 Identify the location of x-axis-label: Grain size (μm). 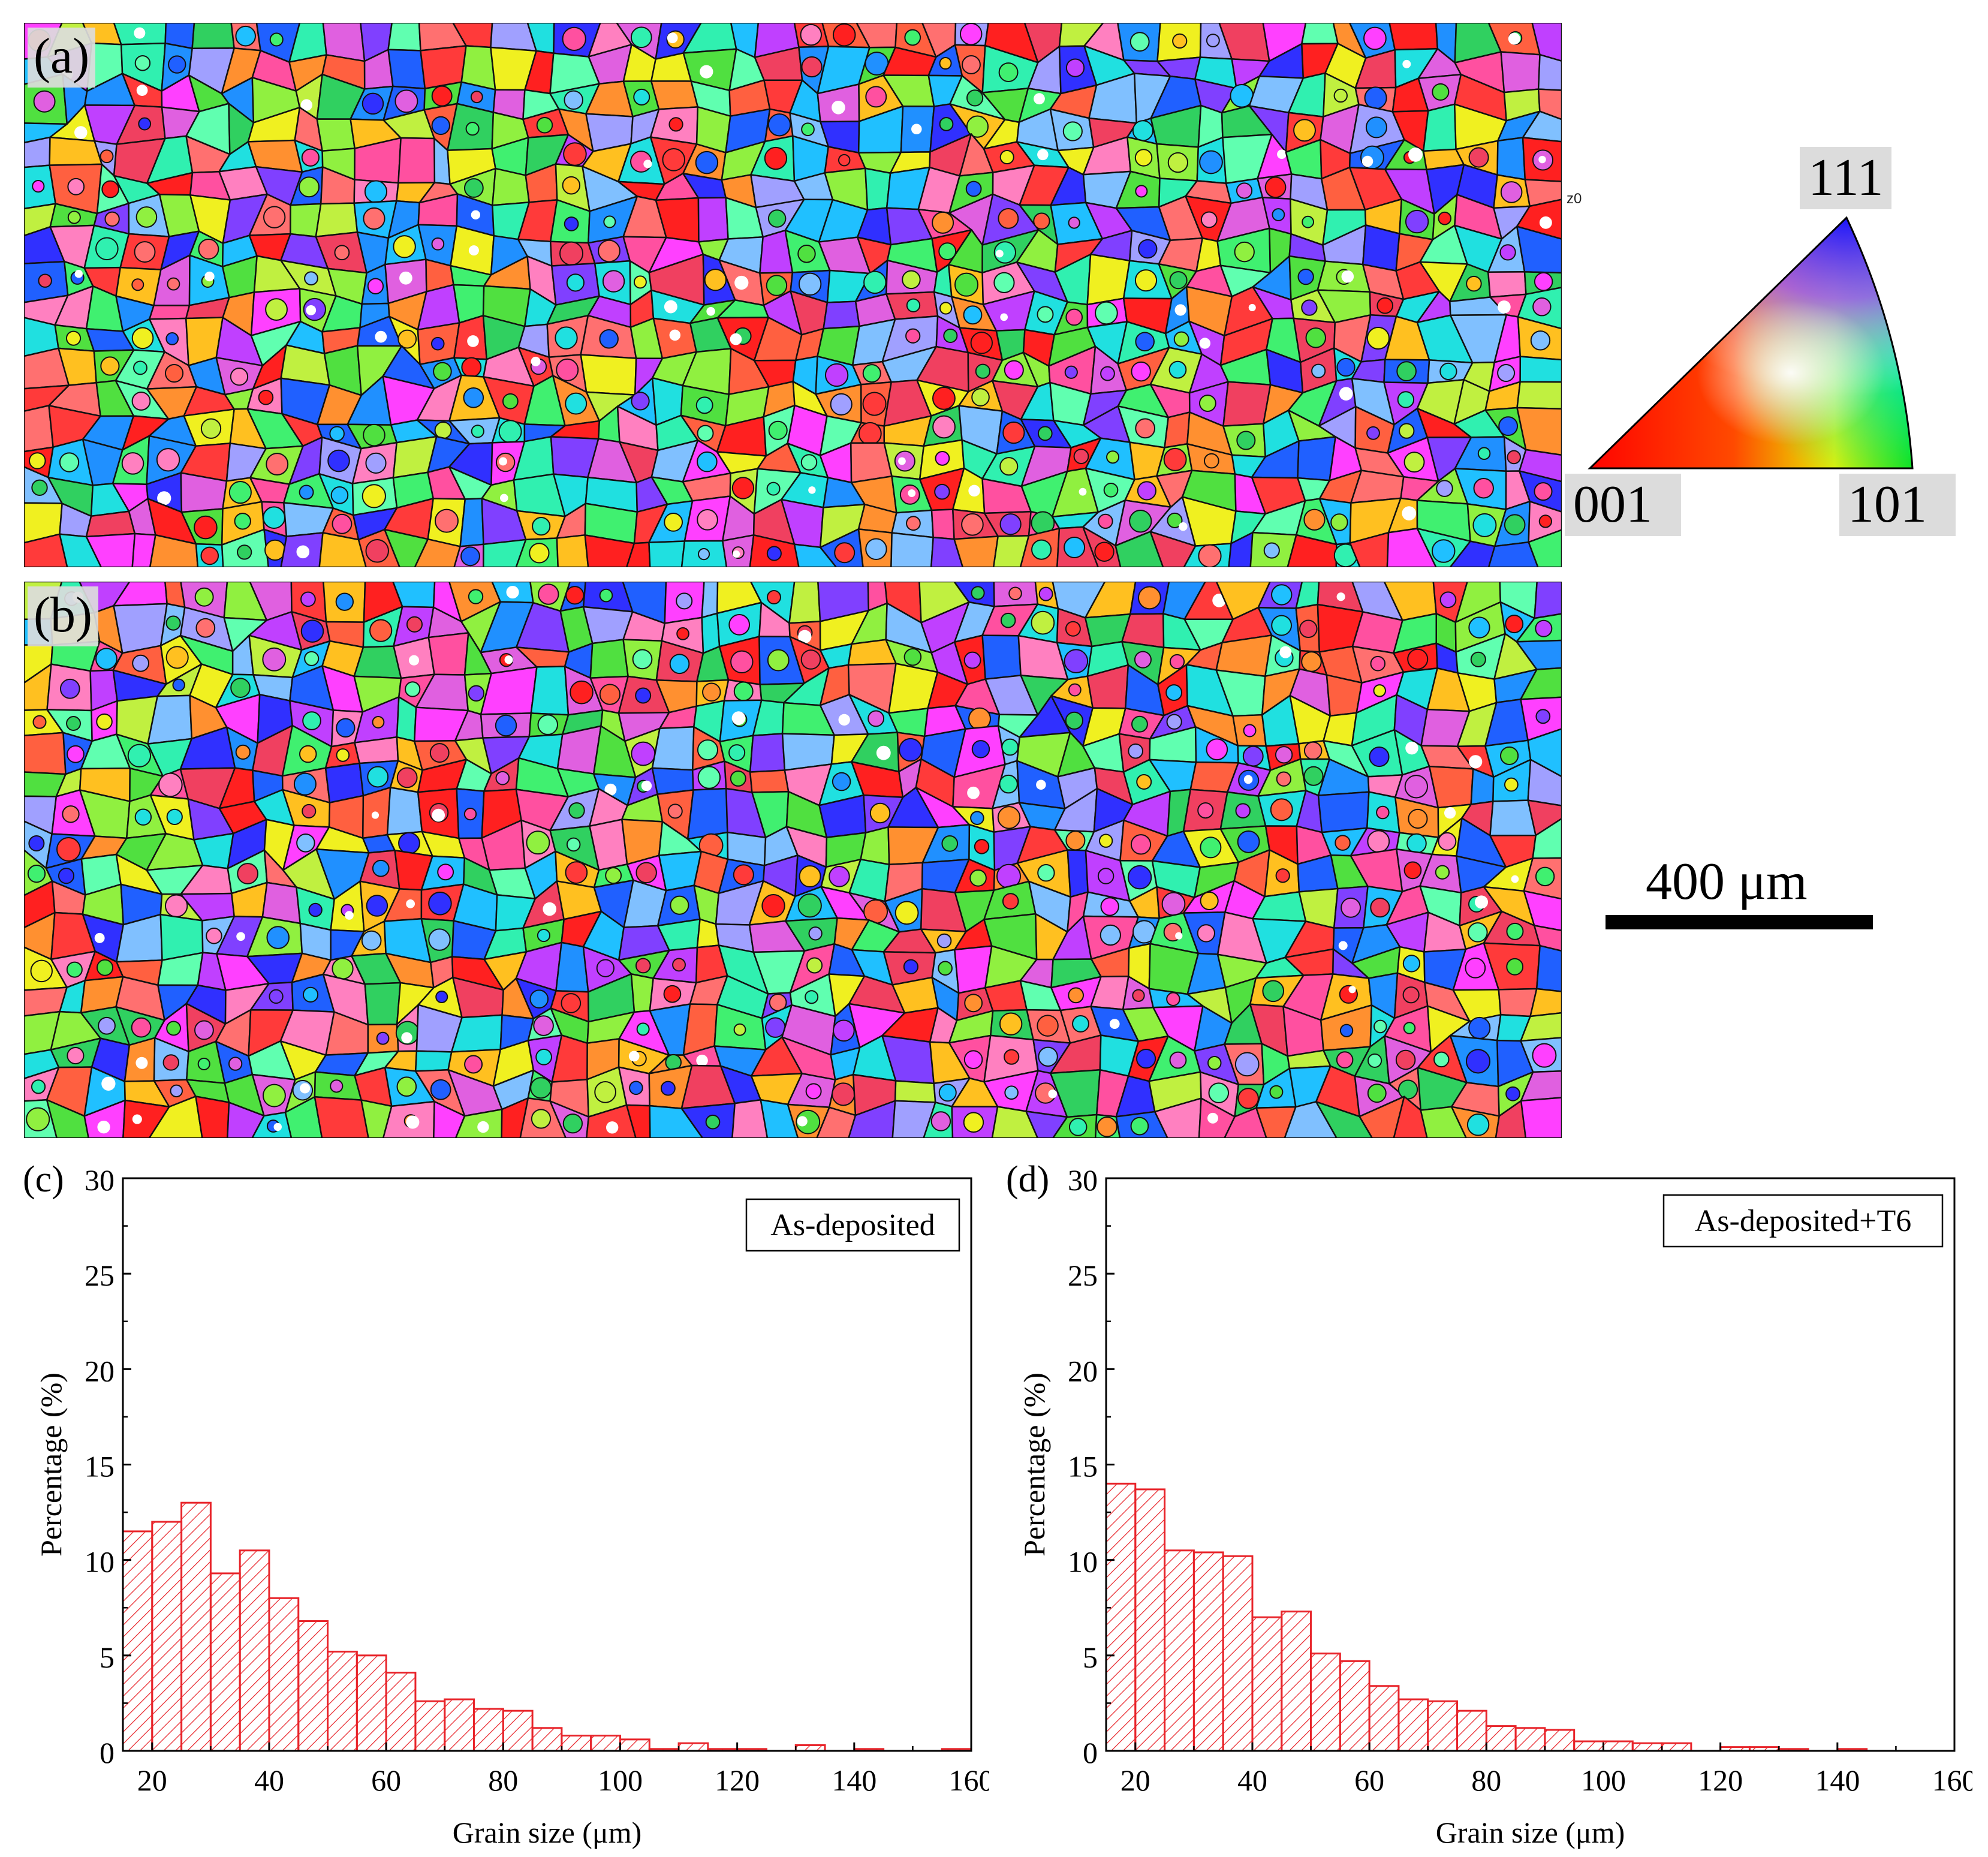
(1530, 1833).